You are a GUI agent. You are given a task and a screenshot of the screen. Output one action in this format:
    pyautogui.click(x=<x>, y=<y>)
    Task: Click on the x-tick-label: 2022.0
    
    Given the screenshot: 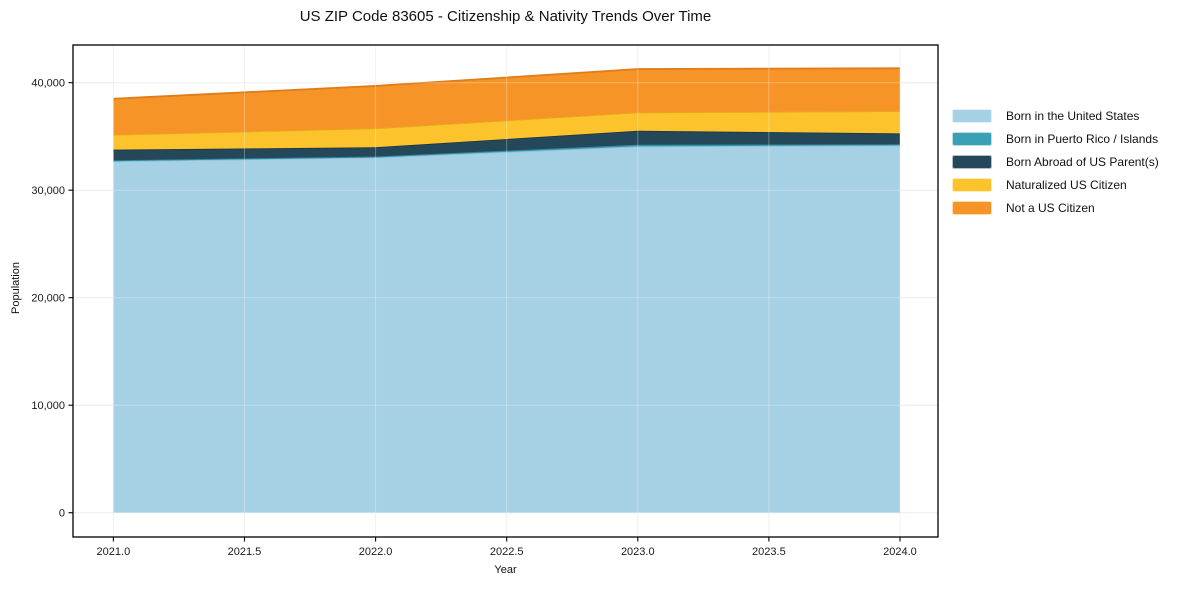 What is the action you would take?
    pyautogui.click(x=376, y=552)
    